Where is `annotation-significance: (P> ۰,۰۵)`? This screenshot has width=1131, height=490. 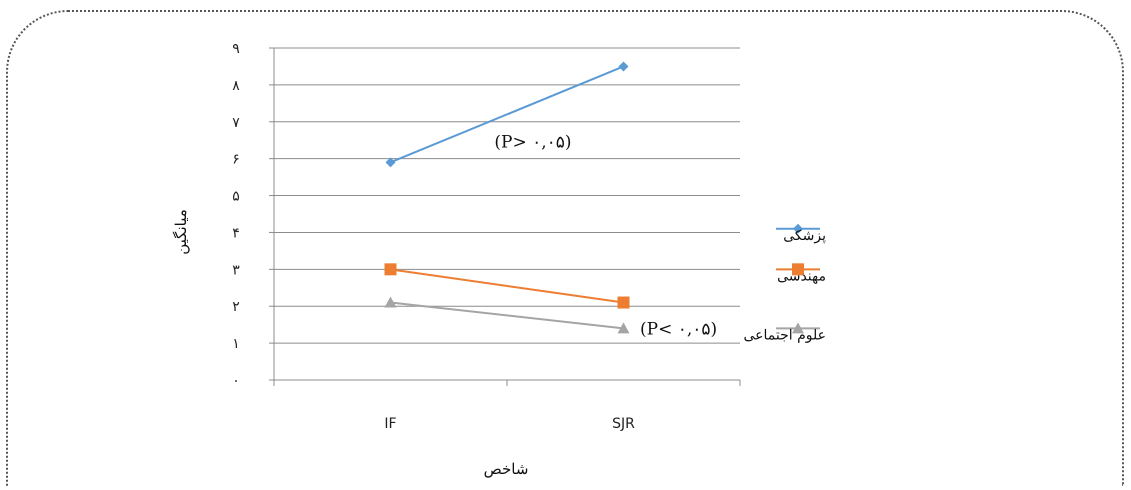 annotation-significance: (P> ۰,۰۵) is located at coordinates (532, 142).